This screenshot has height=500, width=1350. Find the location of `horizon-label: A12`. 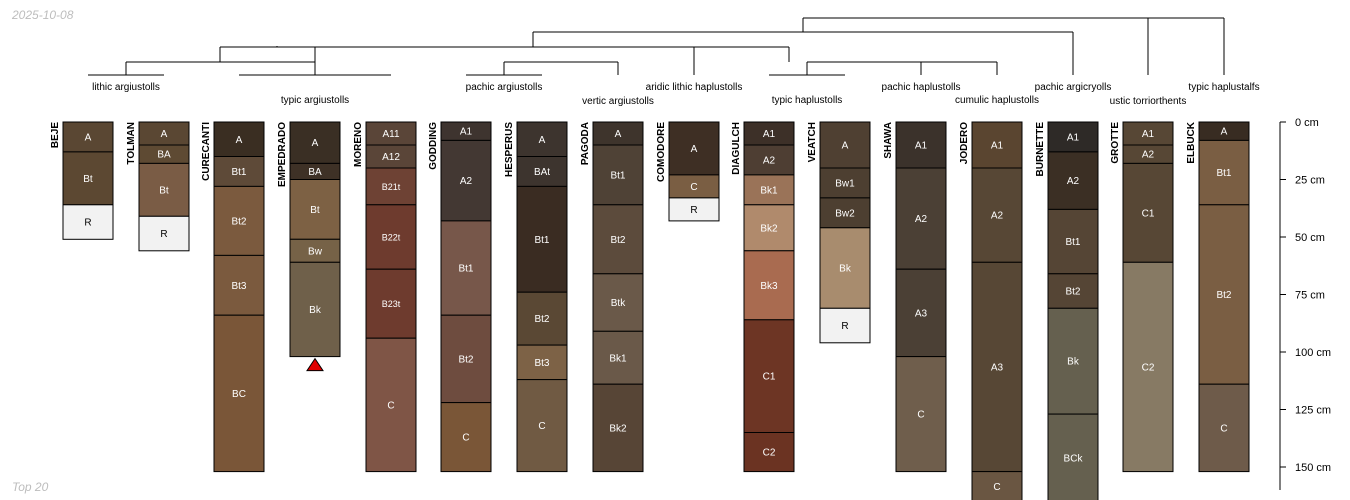

horizon-label: A12 is located at coordinates (391, 157).